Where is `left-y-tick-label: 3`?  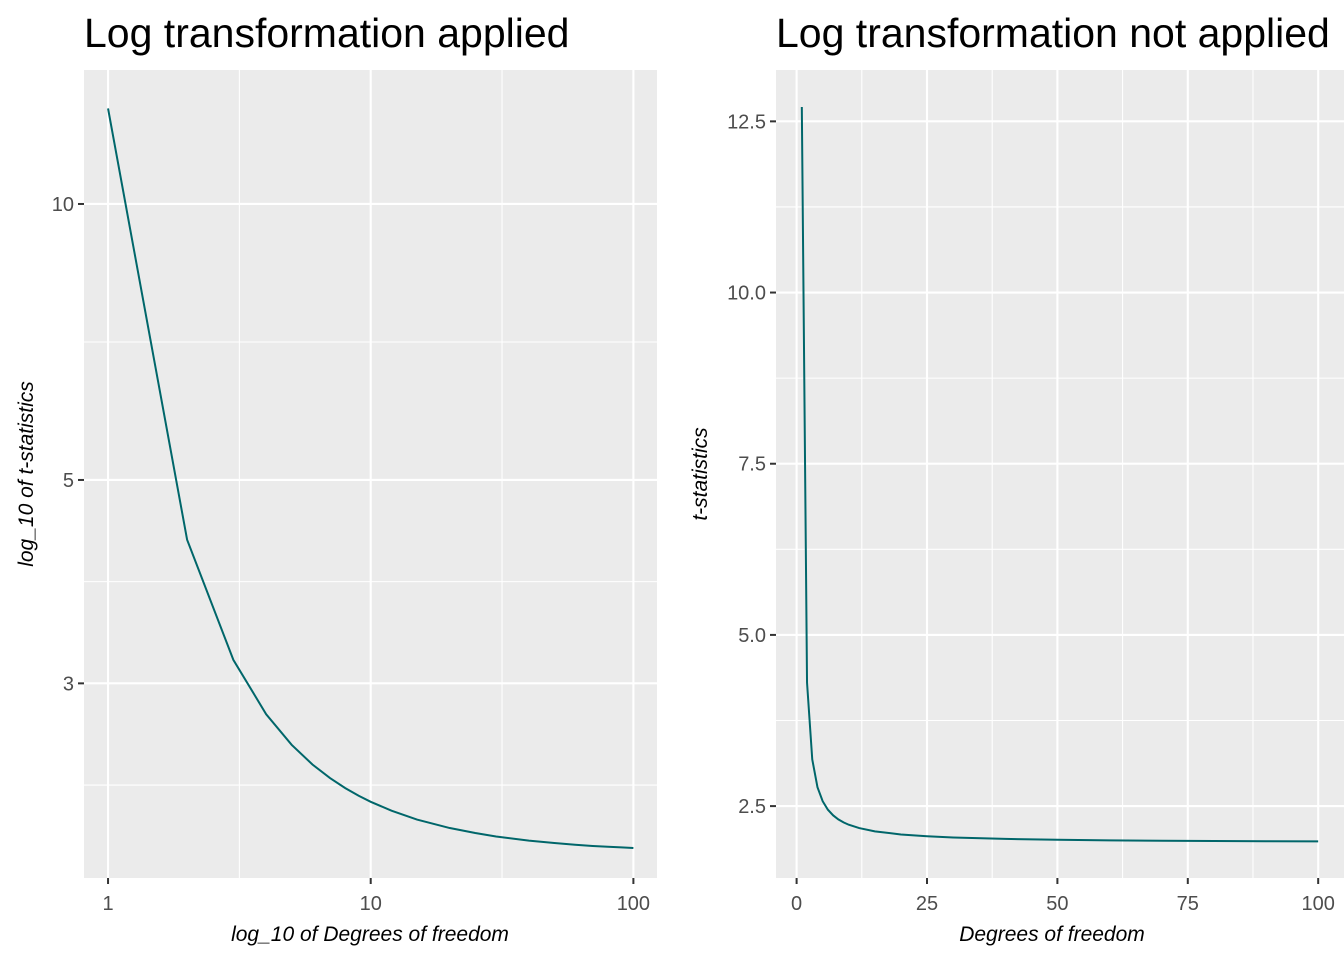
left-y-tick-label: 3 is located at coordinates (68, 684).